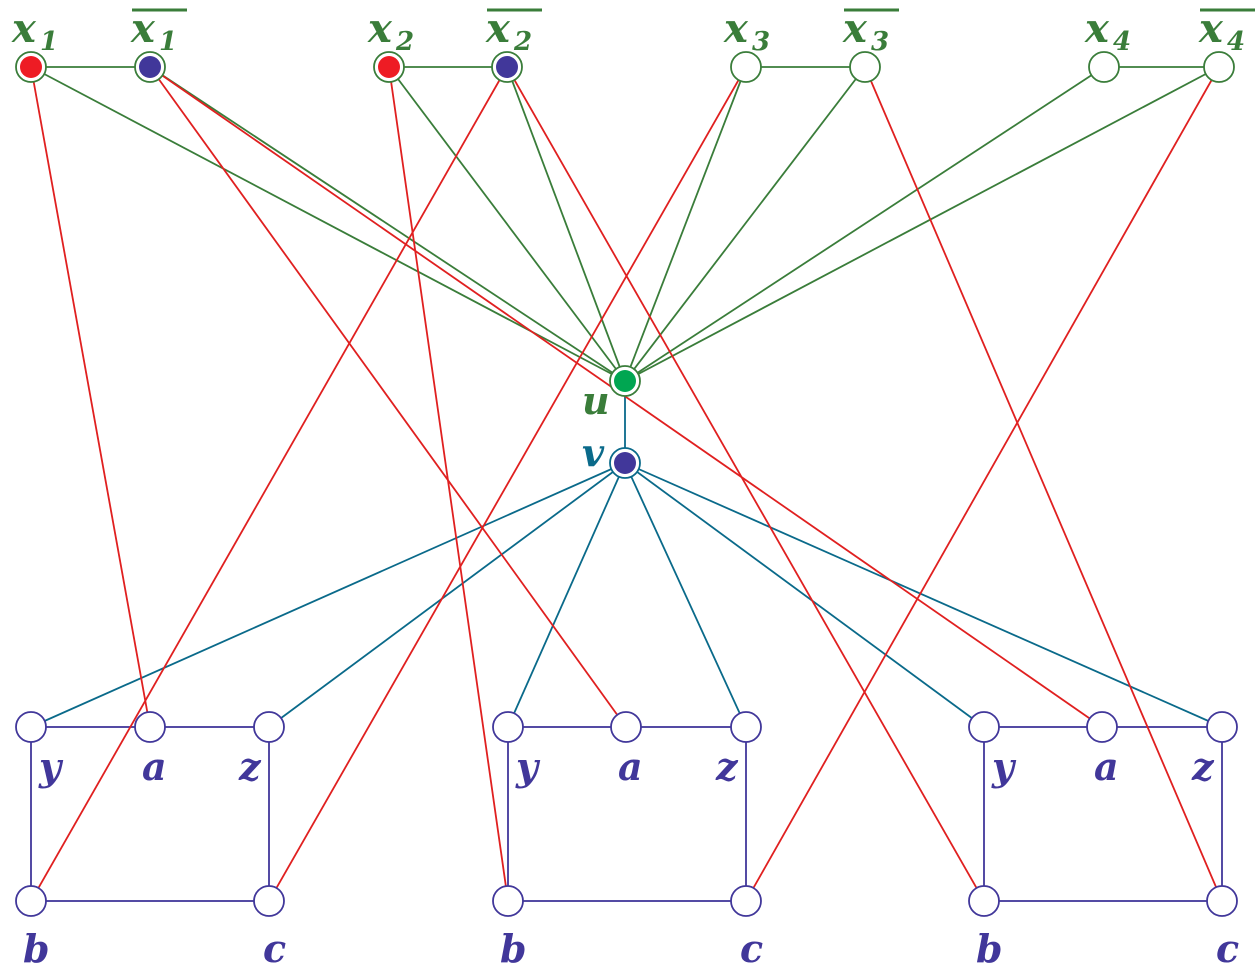  I want to click on clause-edge-x2-g2-b, so click(448, 484).